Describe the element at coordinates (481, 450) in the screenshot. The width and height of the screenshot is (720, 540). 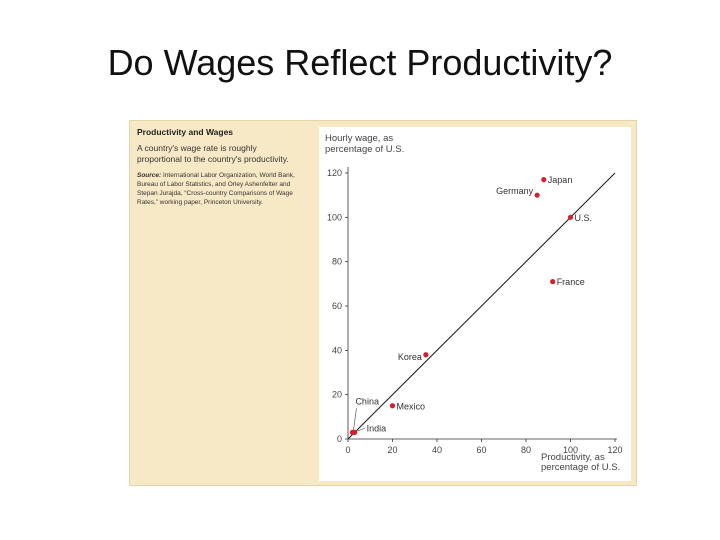
I see `x-tick-label: 60` at that location.